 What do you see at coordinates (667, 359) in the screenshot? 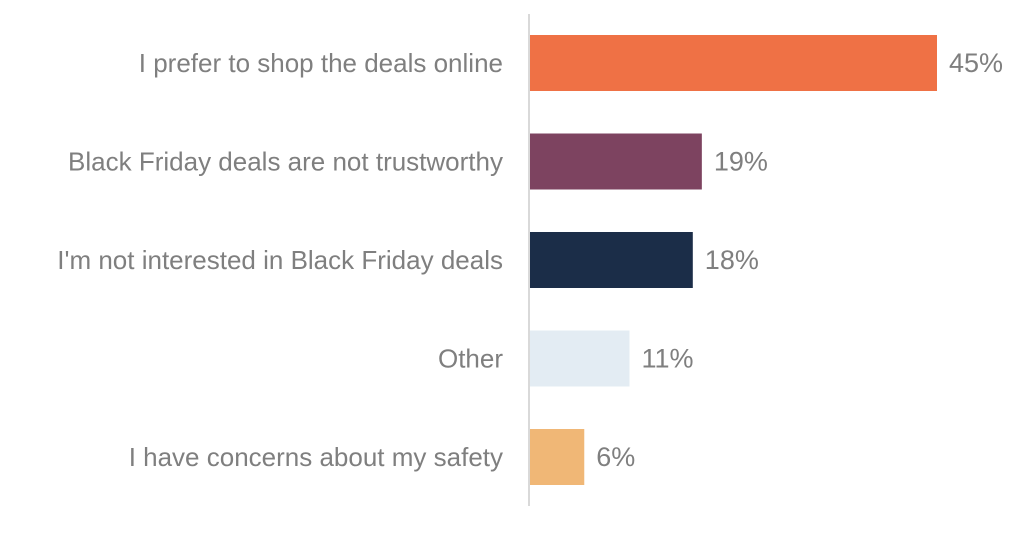
I see `value-label-4: 11%` at bounding box center [667, 359].